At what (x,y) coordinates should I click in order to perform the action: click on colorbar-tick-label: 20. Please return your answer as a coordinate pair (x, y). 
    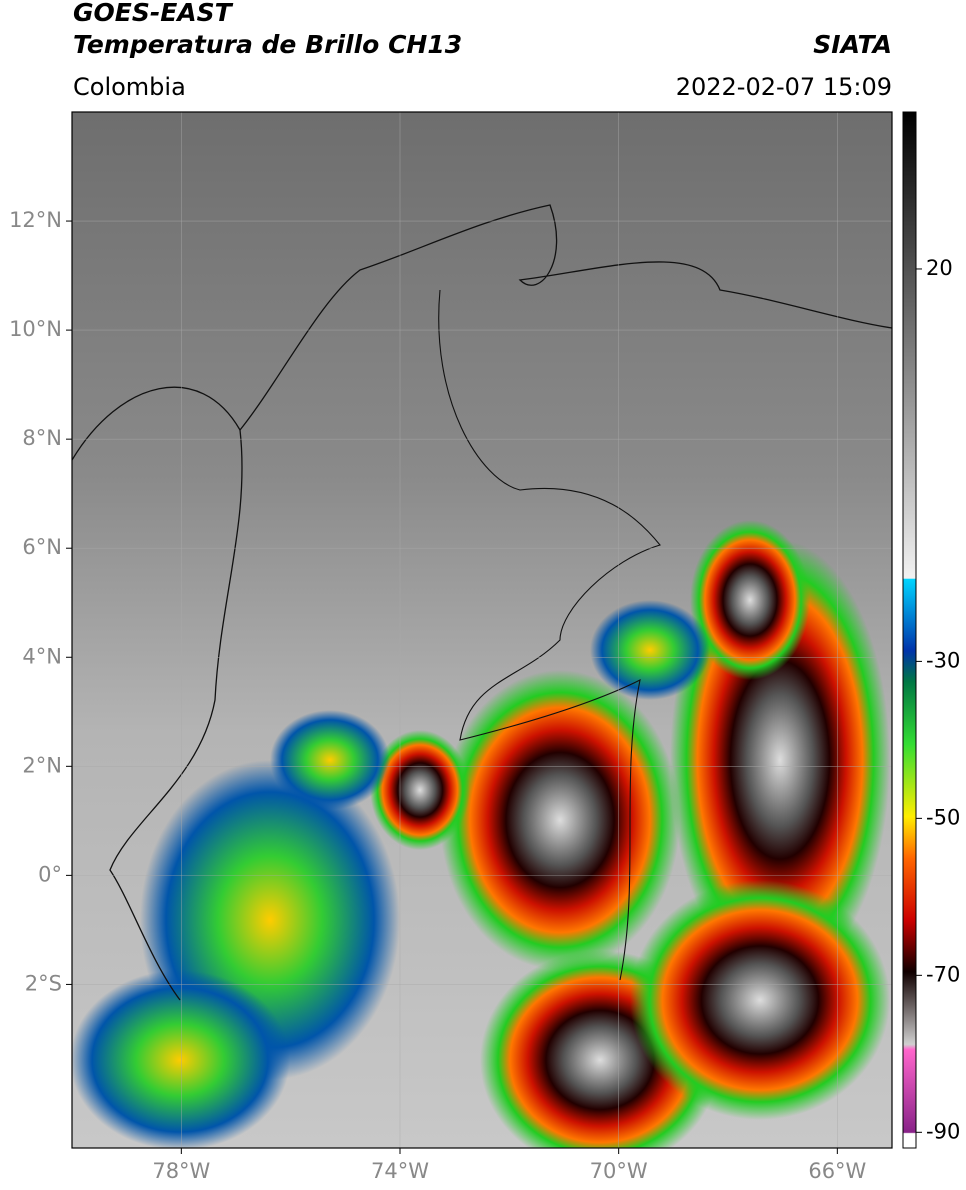
    Looking at the image, I should click on (939, 268).